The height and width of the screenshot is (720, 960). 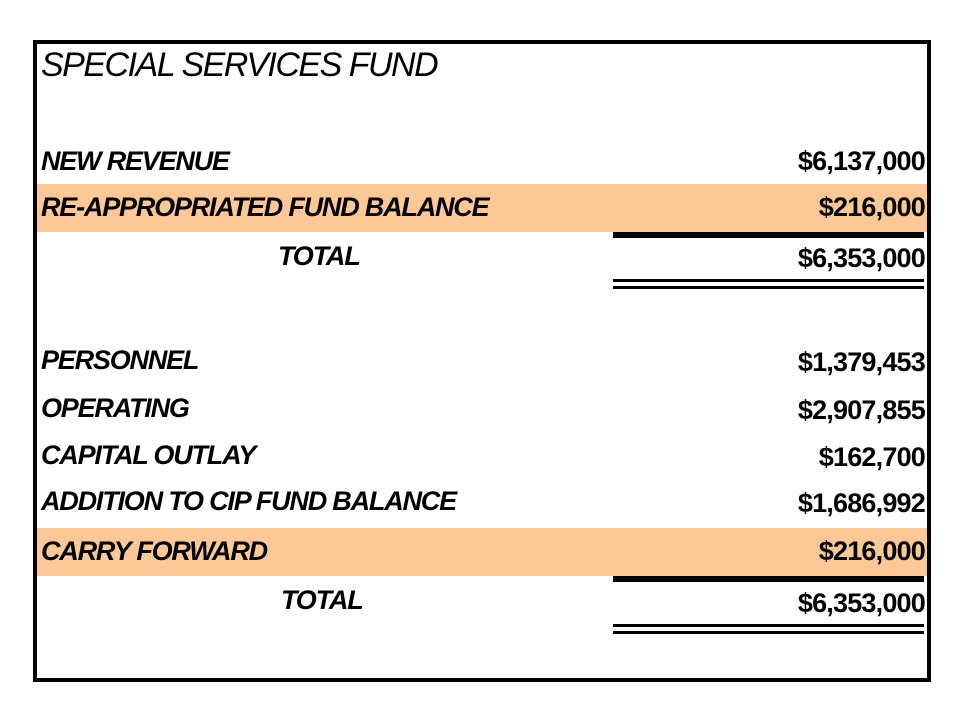 I want to click on row-label-addition-to-cip: ADDITION TO CIP FUND BALANCE, so click(x=249, y=501).